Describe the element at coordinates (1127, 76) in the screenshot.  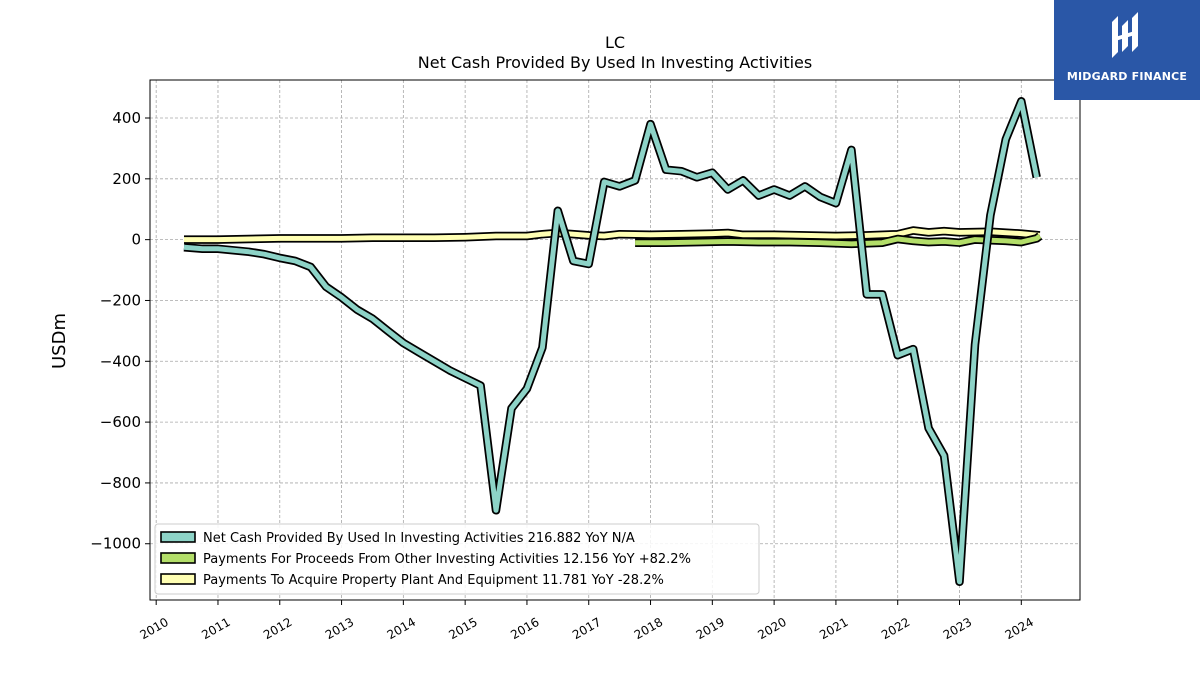
I see `logo-text: MIDGARD FINANCE` at that location.